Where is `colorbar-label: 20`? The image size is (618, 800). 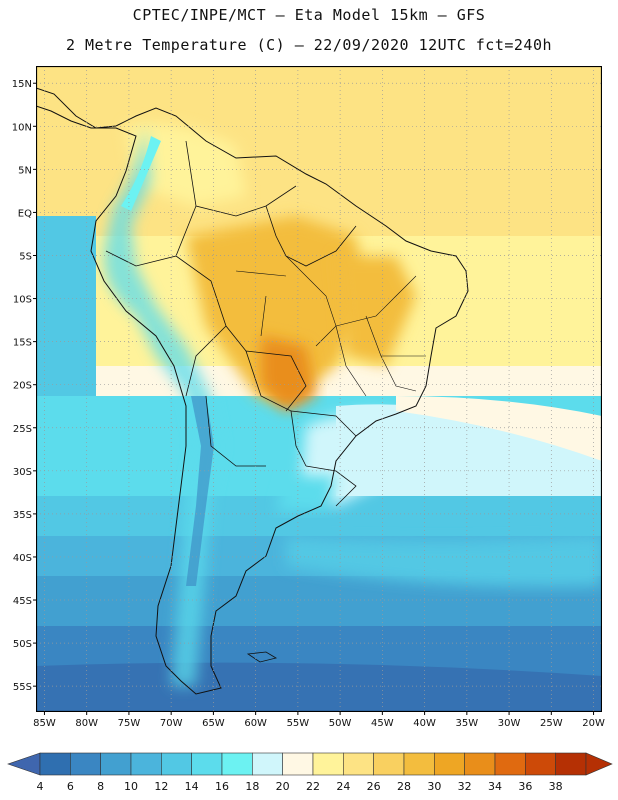
colorbar-label: 20 is located at coordinates (283, 786).